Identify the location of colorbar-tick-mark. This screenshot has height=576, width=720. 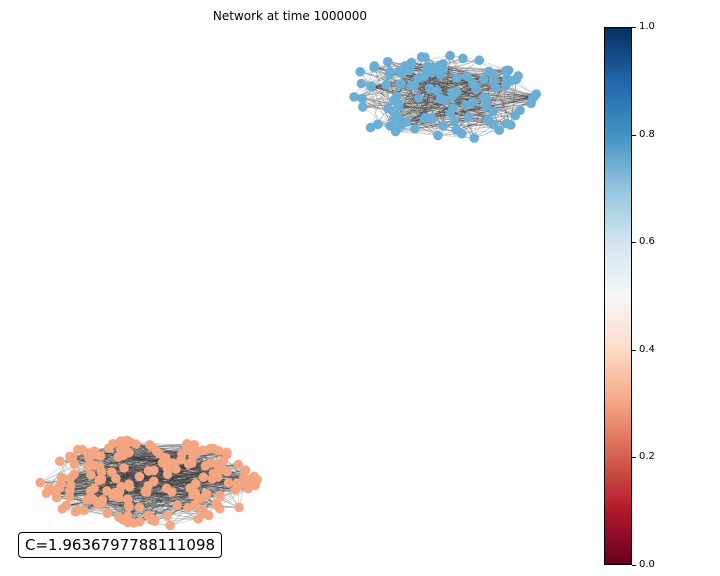
(634, 350).